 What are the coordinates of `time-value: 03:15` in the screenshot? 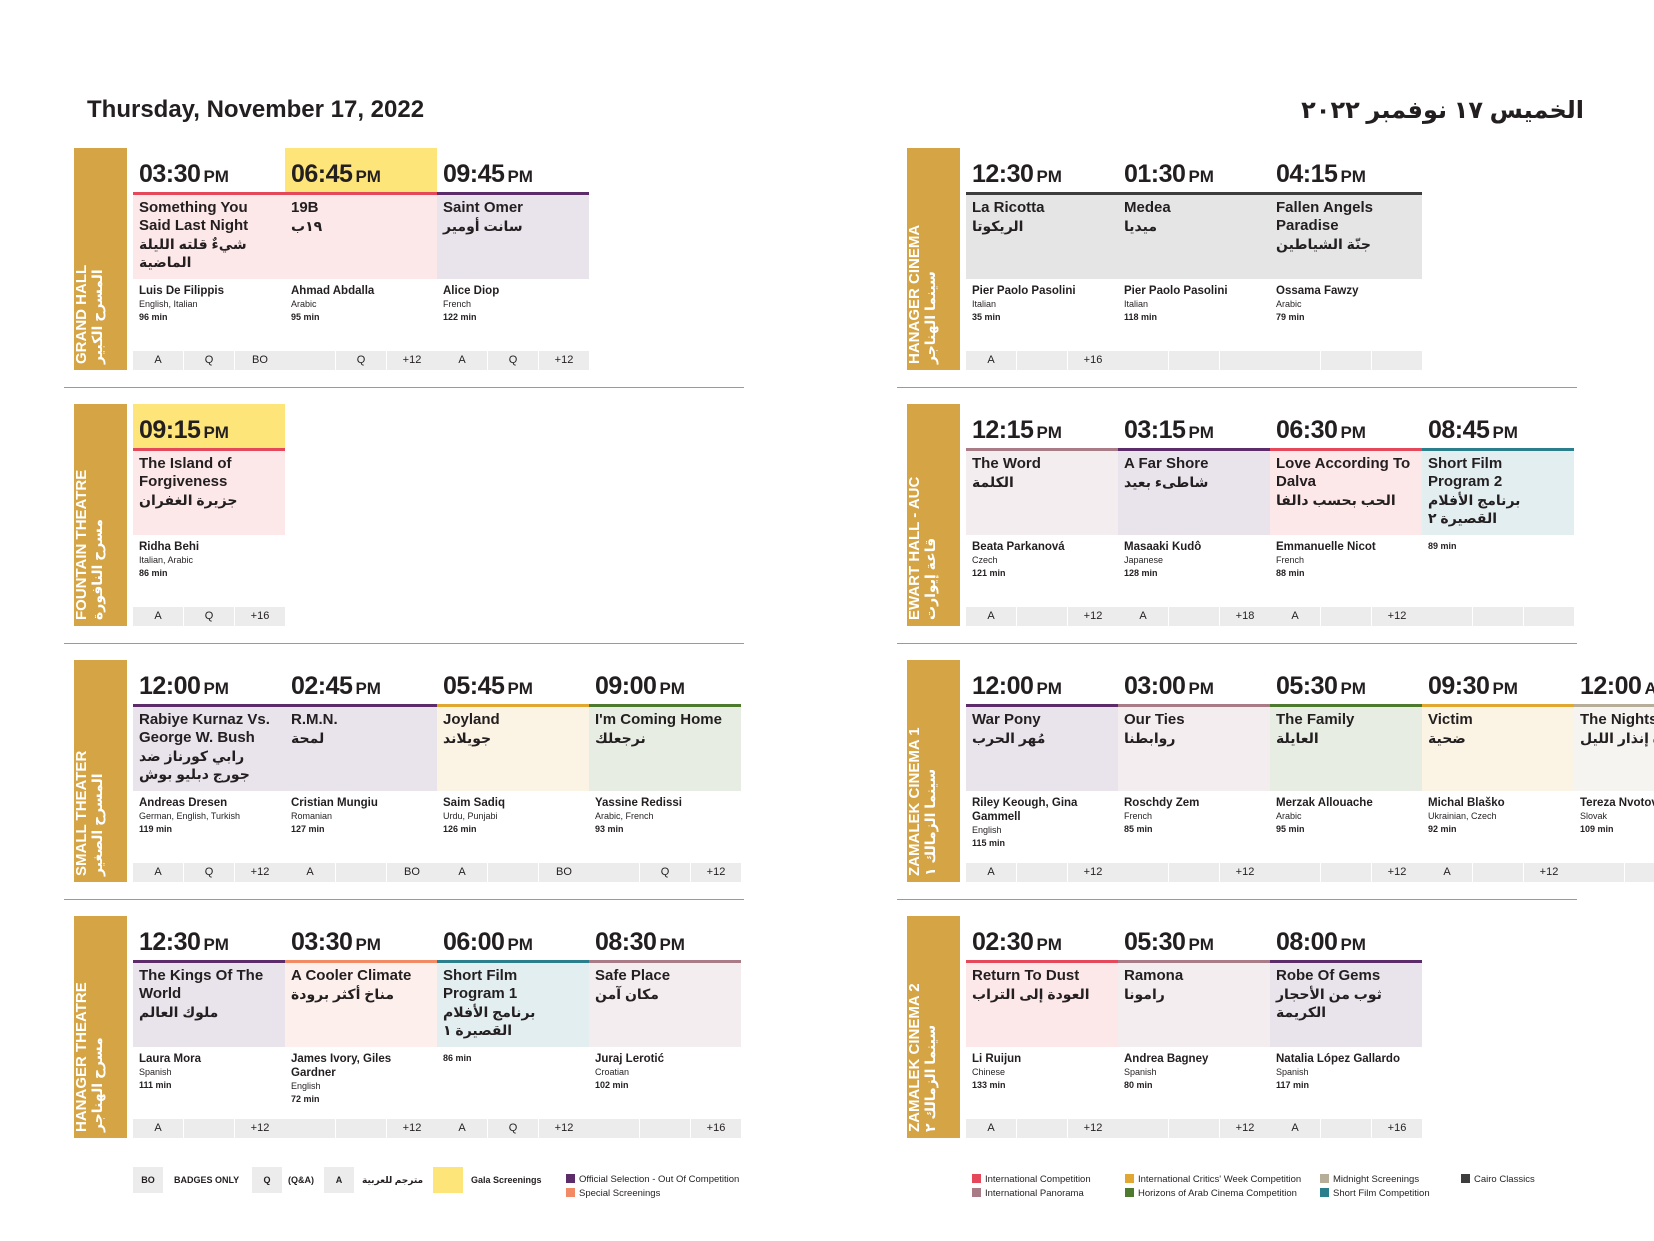 It's located at (1155, 430).